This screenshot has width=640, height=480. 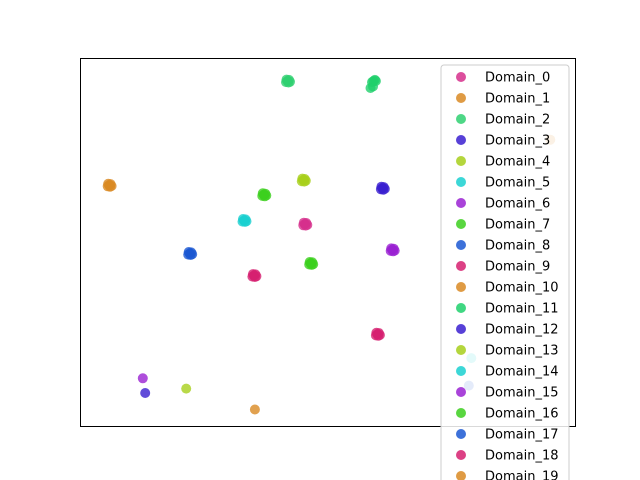 What do you see at coordinates (517, 141) in the screenshot?
I see `legend-label: Domain_3` at bounding box center [517, 141].